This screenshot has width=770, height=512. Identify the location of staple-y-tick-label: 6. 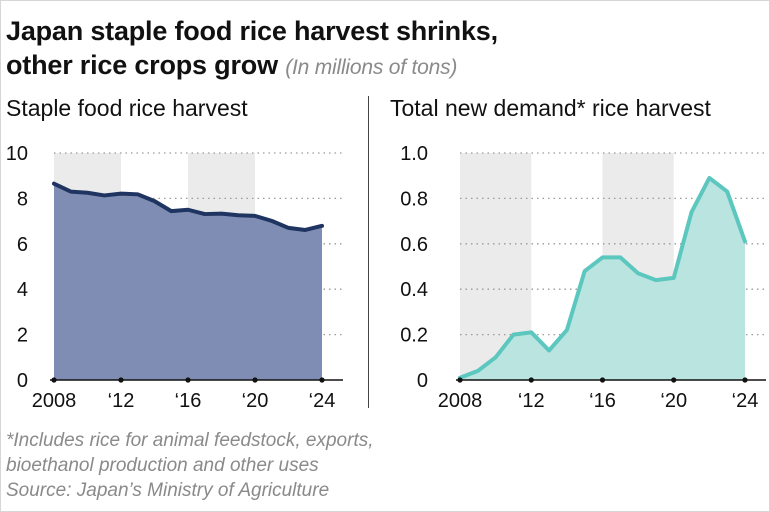
(22, 245).